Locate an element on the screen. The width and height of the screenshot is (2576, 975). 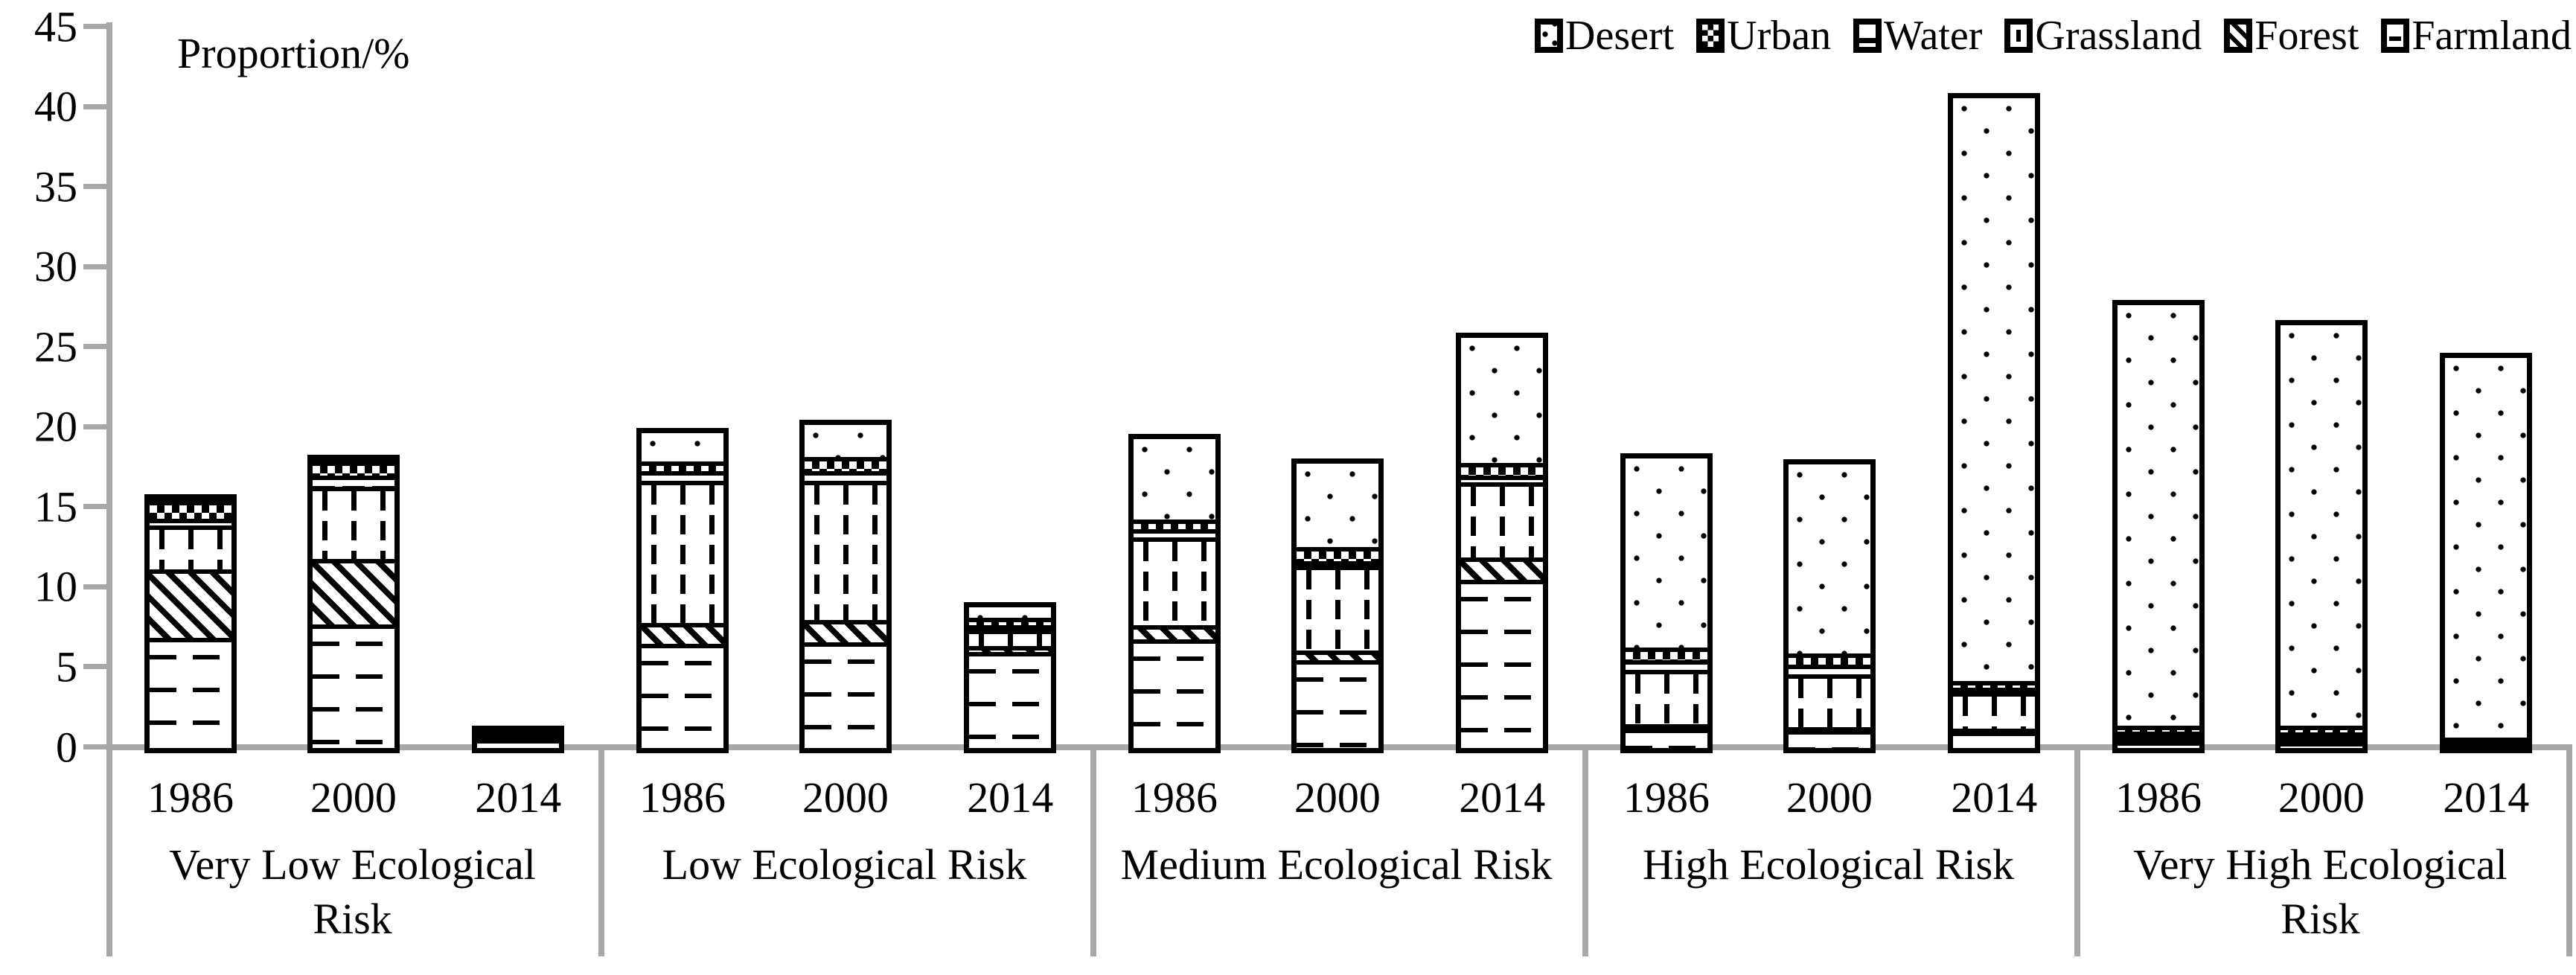
group-label: Low Ecological Risk is located at coordinates (844, 864).